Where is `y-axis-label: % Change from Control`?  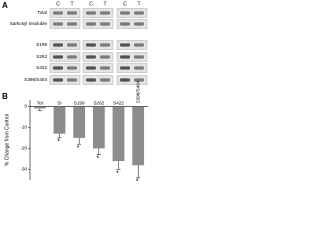 y-axis-label: % Change from Control is located at coordinates (7, 140).